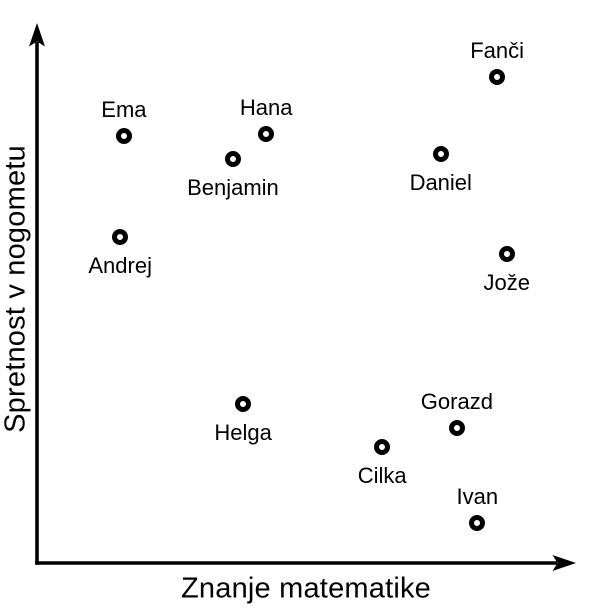  What do you see at coordinates (497, 50) in the screenshot?
I see `data-point-label: Fanči` at bounding box center [497, 50].